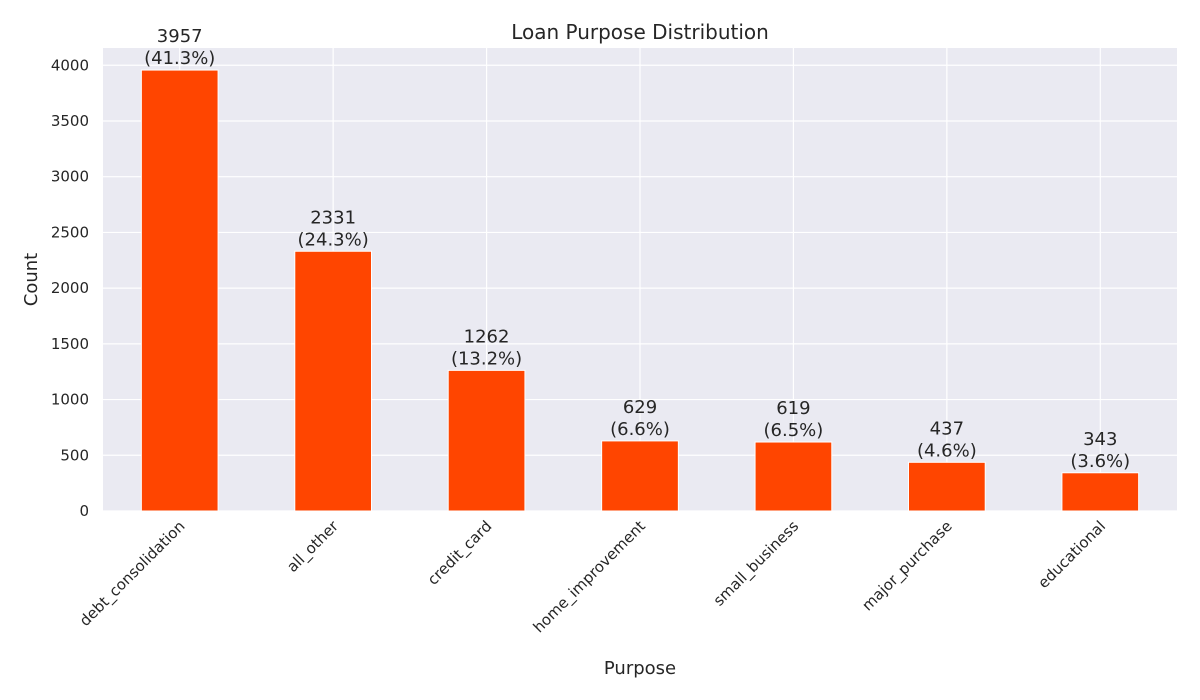  What do you see at coordinates (793, 408) in the screenshot?
I see `data-label-count: 619` at bounding box center [793, 408].